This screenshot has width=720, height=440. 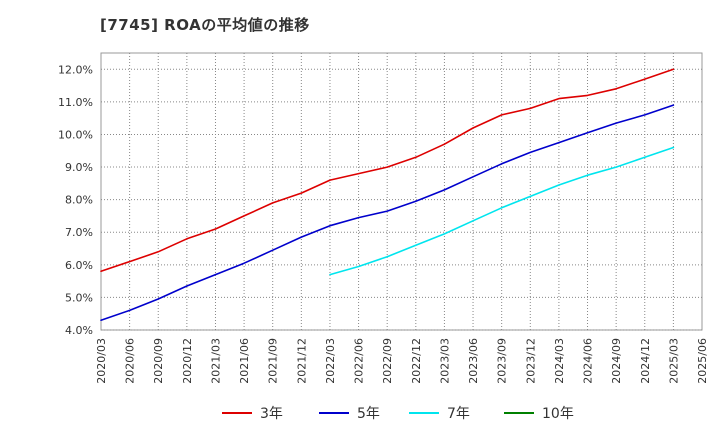 What do you see at coordinates (244, 361) in the screenshot?
I see `x-tick-label: 2021/06` at bounding box center [244, 361].